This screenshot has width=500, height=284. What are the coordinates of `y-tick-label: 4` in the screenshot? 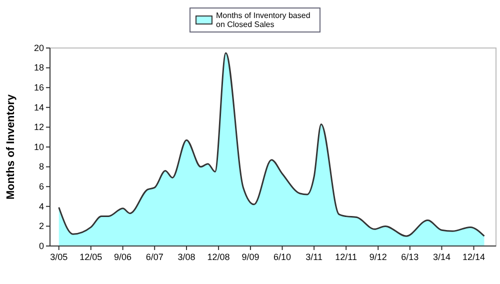 It's located at (41, 206).